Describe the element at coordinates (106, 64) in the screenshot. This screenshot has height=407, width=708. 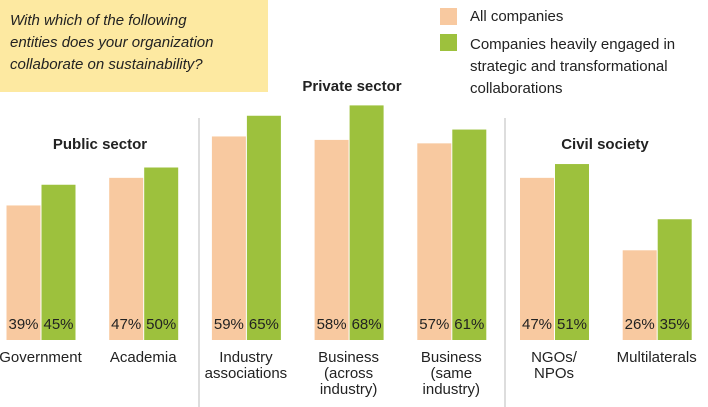
I see `question-text: collaborate on sustainability?` at that location.